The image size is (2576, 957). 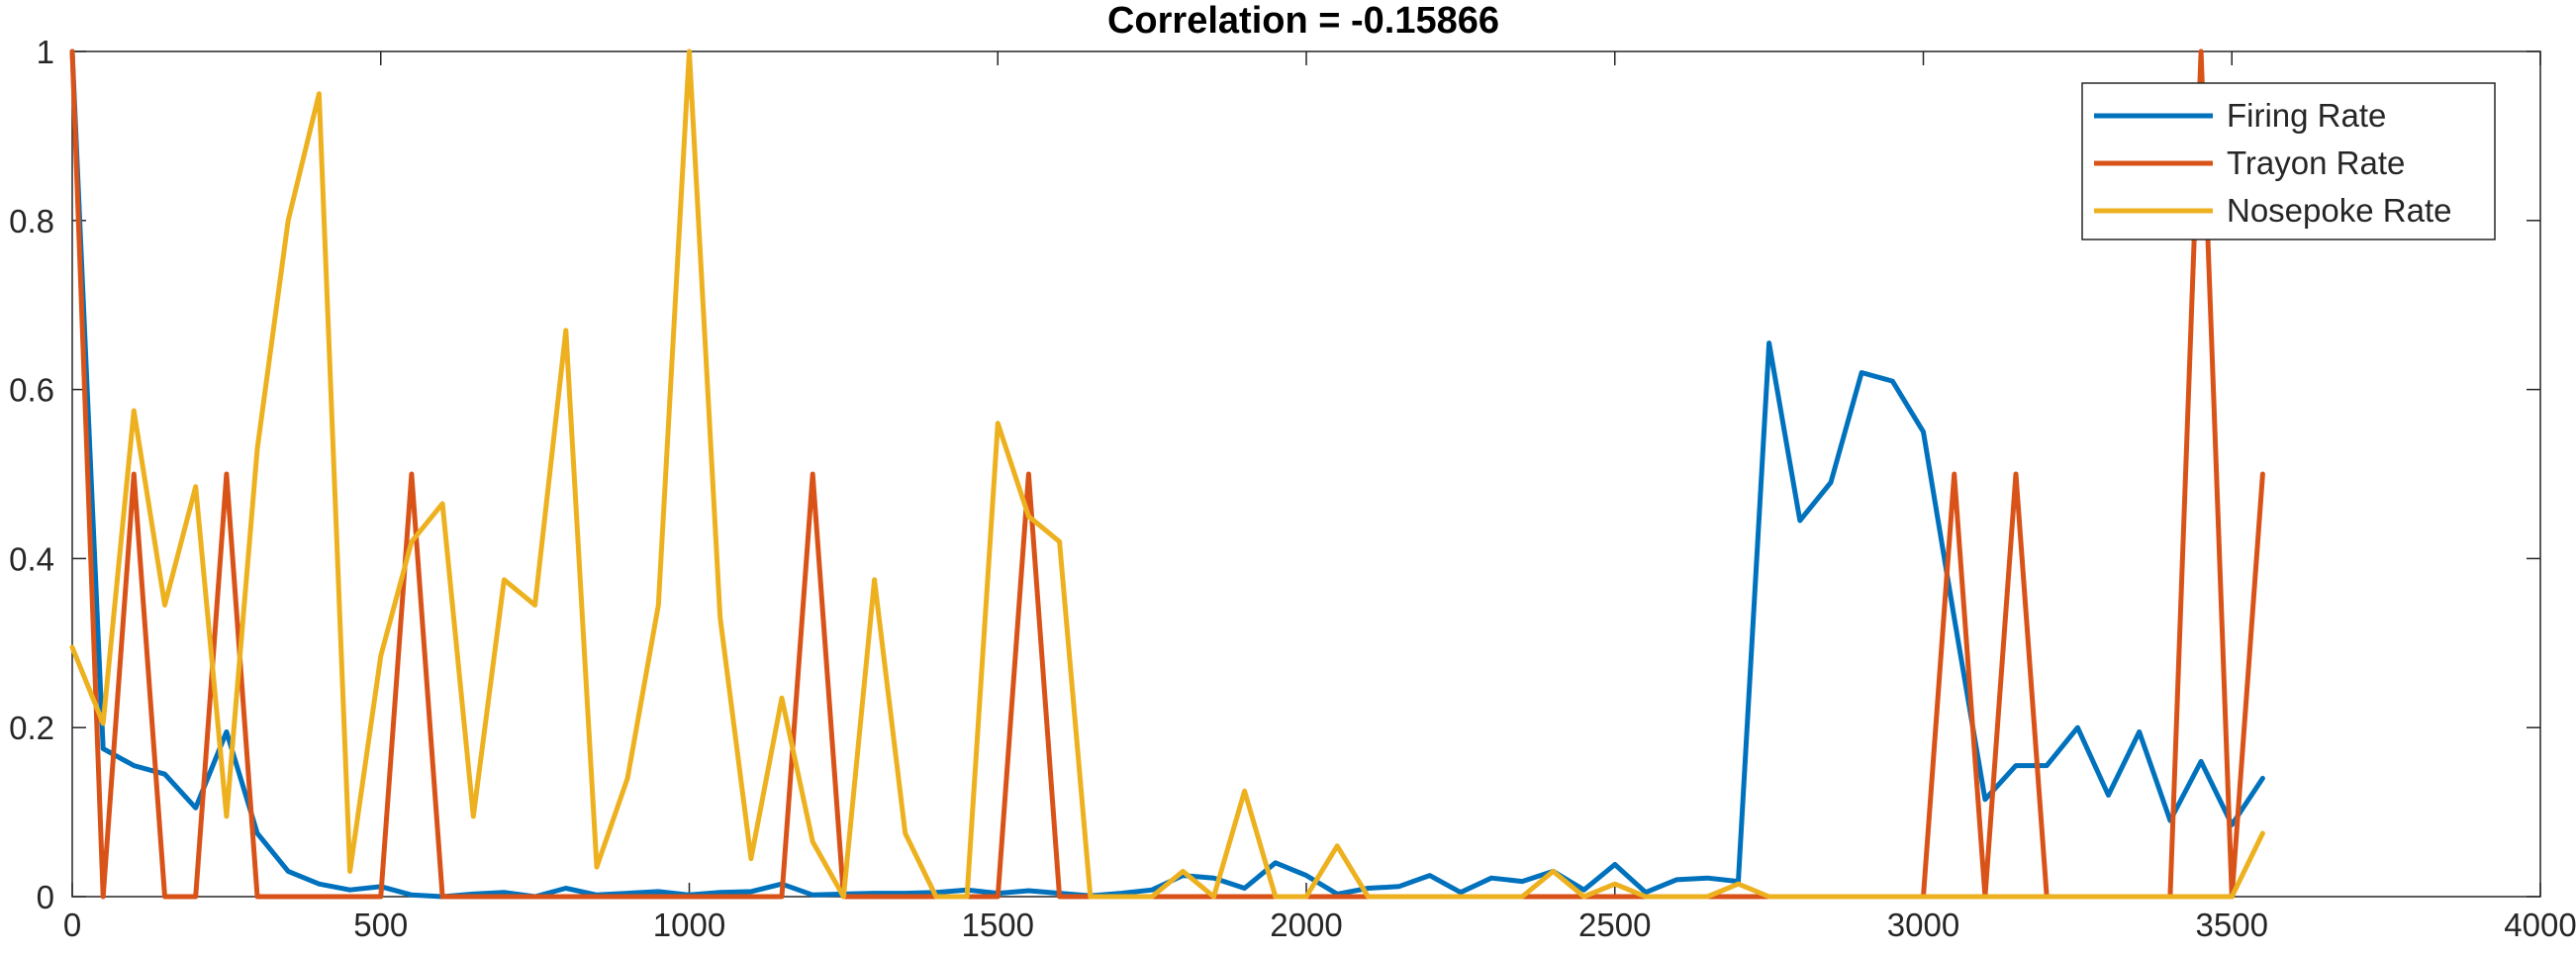 What do you see at coordinates (689, 925) in the screenshot?
I see `x-tick-label: 1000` at bounding box center [689, 925].